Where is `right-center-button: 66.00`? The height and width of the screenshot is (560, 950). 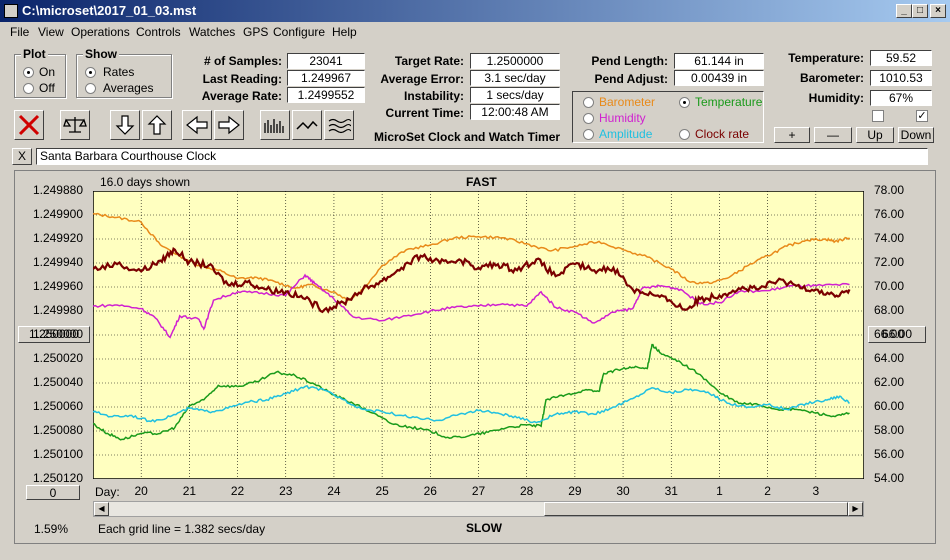 right-center-button: 66.00 is located at coordinates (897, 334).